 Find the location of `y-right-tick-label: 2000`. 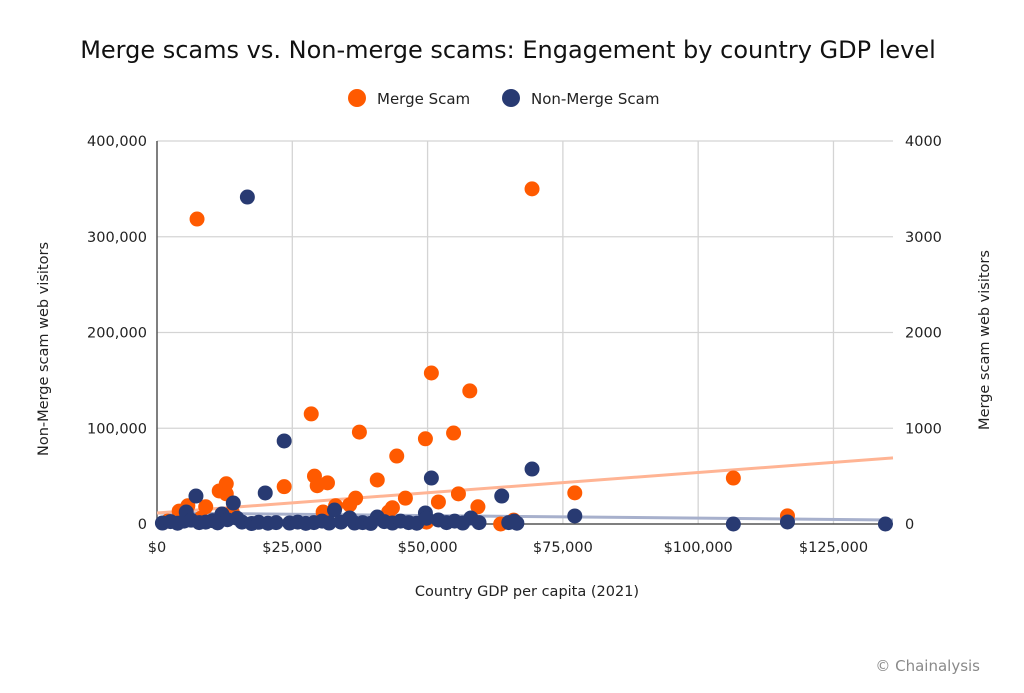

y-right-tick-label: 2000 is located at coordinates (923, 334).